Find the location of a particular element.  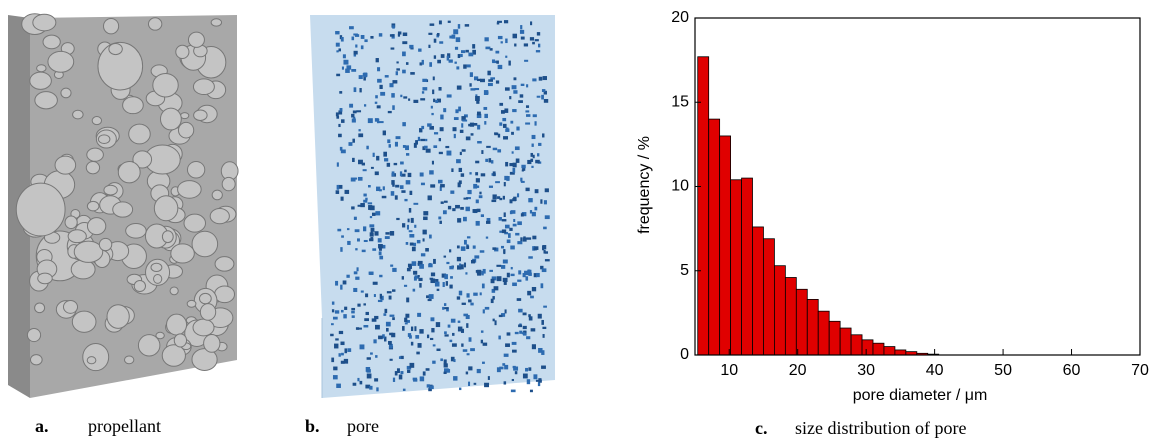

x-tick-label: 30 is located at coordinates (866, 370).